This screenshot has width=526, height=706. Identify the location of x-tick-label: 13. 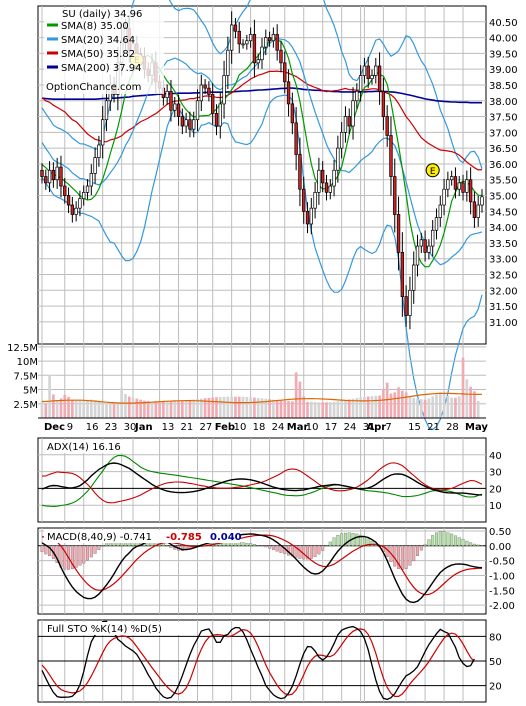
(168, 427).